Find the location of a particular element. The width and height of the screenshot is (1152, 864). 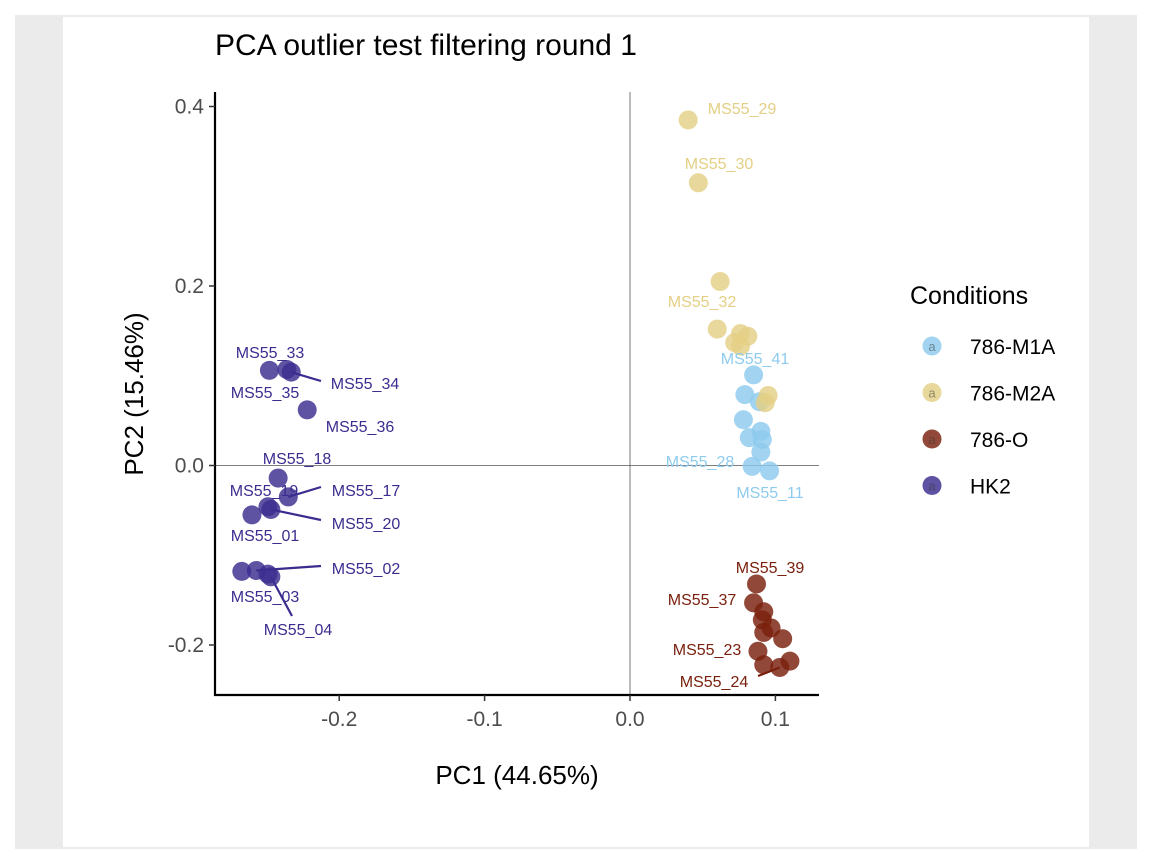

x-axis-label: PC1 (44.65%) is located at coordinates (516, 775).